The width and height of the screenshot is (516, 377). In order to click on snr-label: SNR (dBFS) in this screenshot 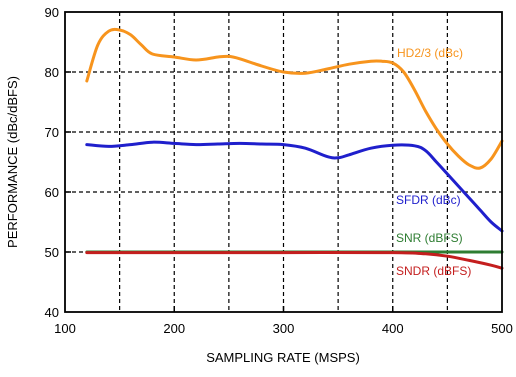, I will do `click(429, 238)`.